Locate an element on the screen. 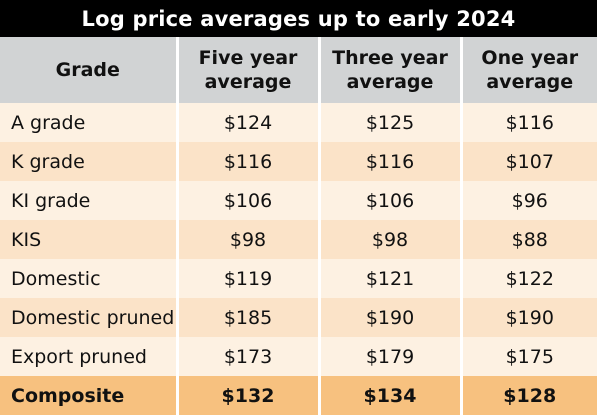 The width and height of the screenshot is (597, 415). table-row: A grade $124 $125 $116 is located at coordinates (298, 122).